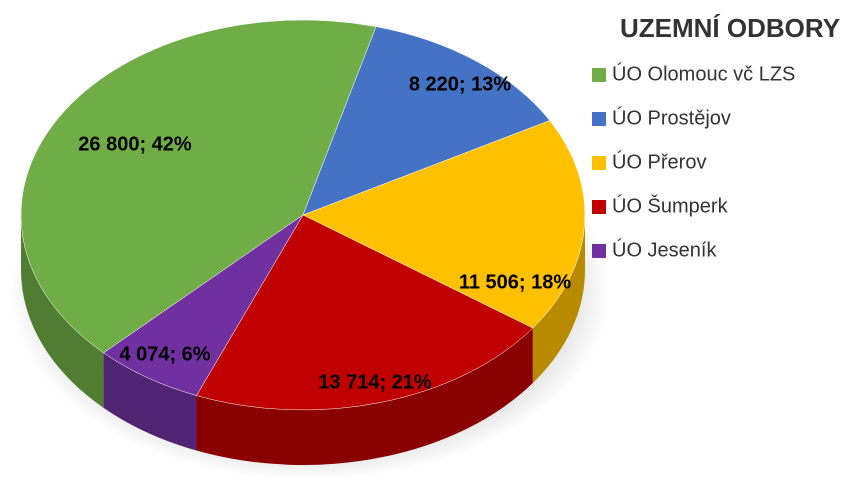  I want to click on legend-label: ÚO Jeseník, so click(664, 249).